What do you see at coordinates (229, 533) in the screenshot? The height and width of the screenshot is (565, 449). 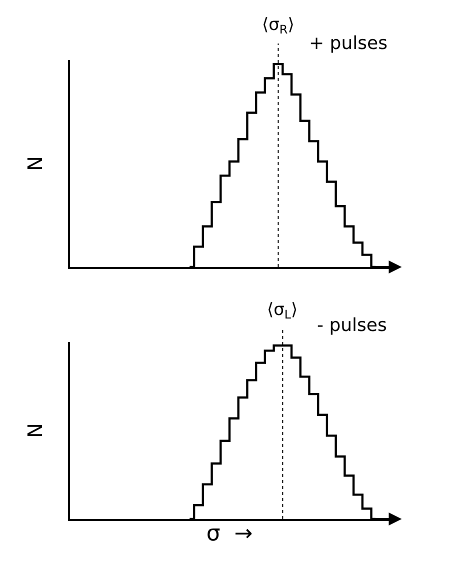 I see `x-axis-title: σ →` at bounding box center [229, 533].